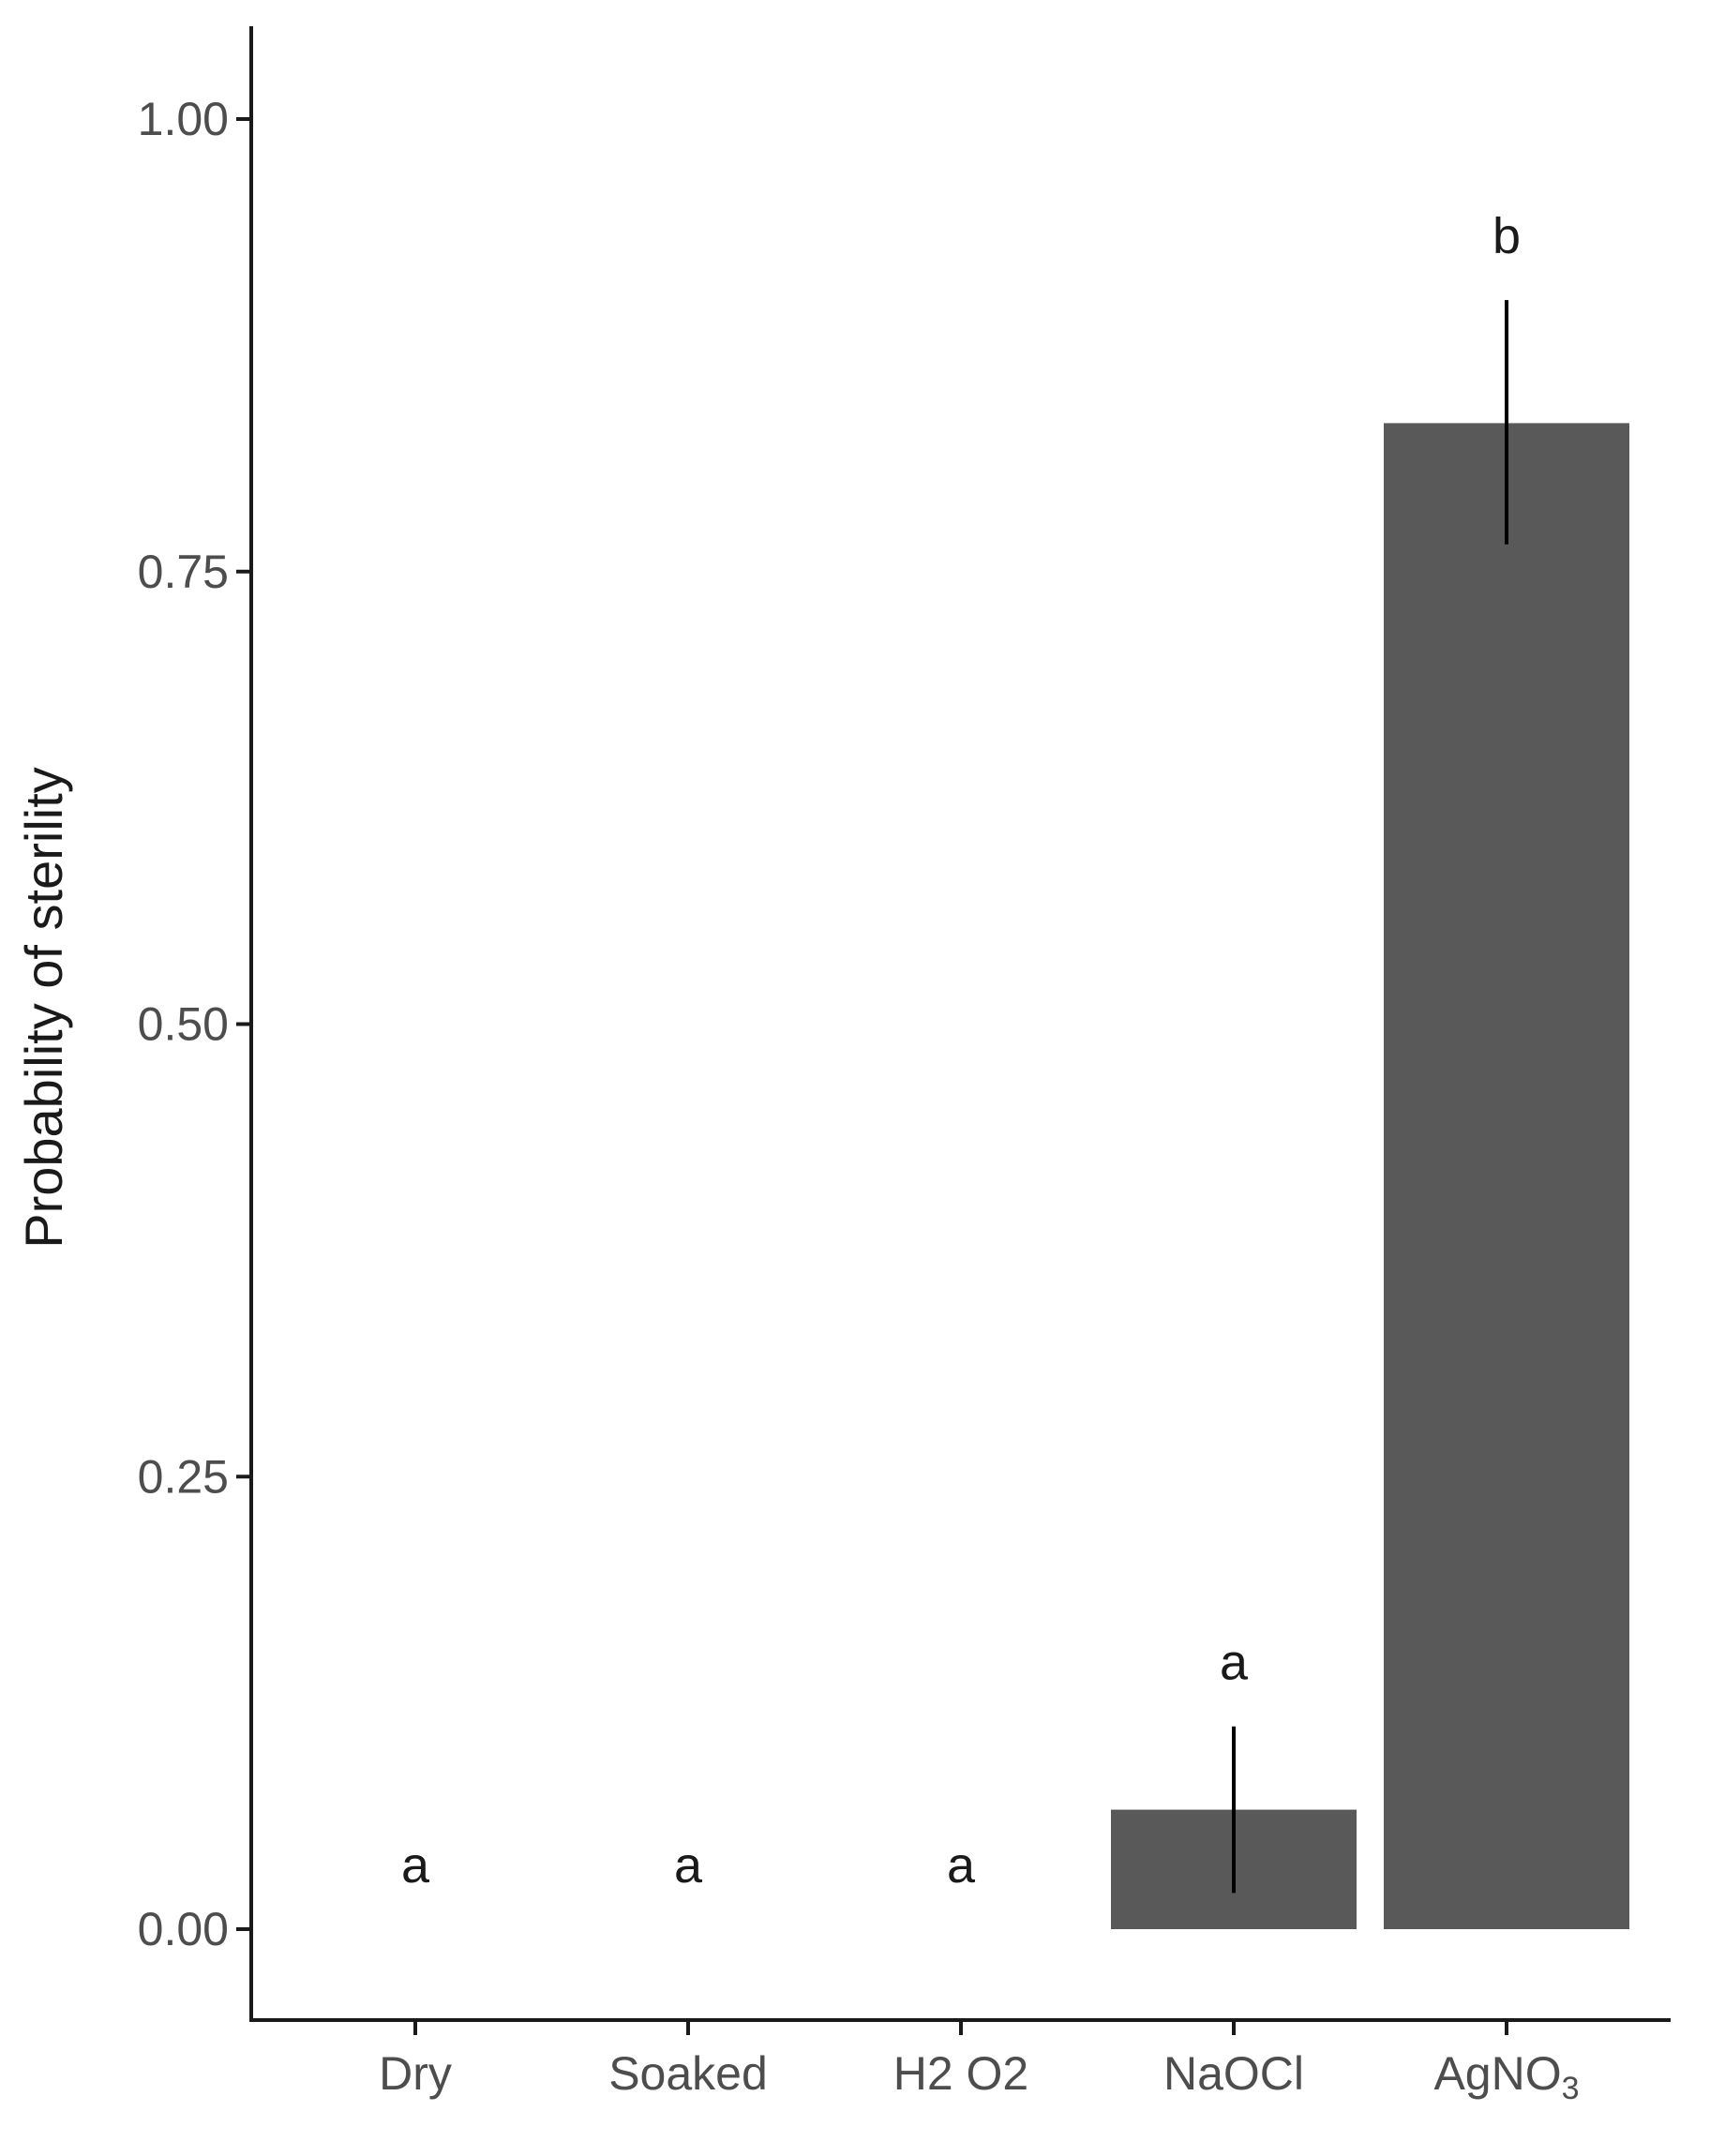 The image size is (1710, 2156). Describe the element at coordinates (415, 1865) in the screenshot. I see `group-letter-dry: a` at that location.